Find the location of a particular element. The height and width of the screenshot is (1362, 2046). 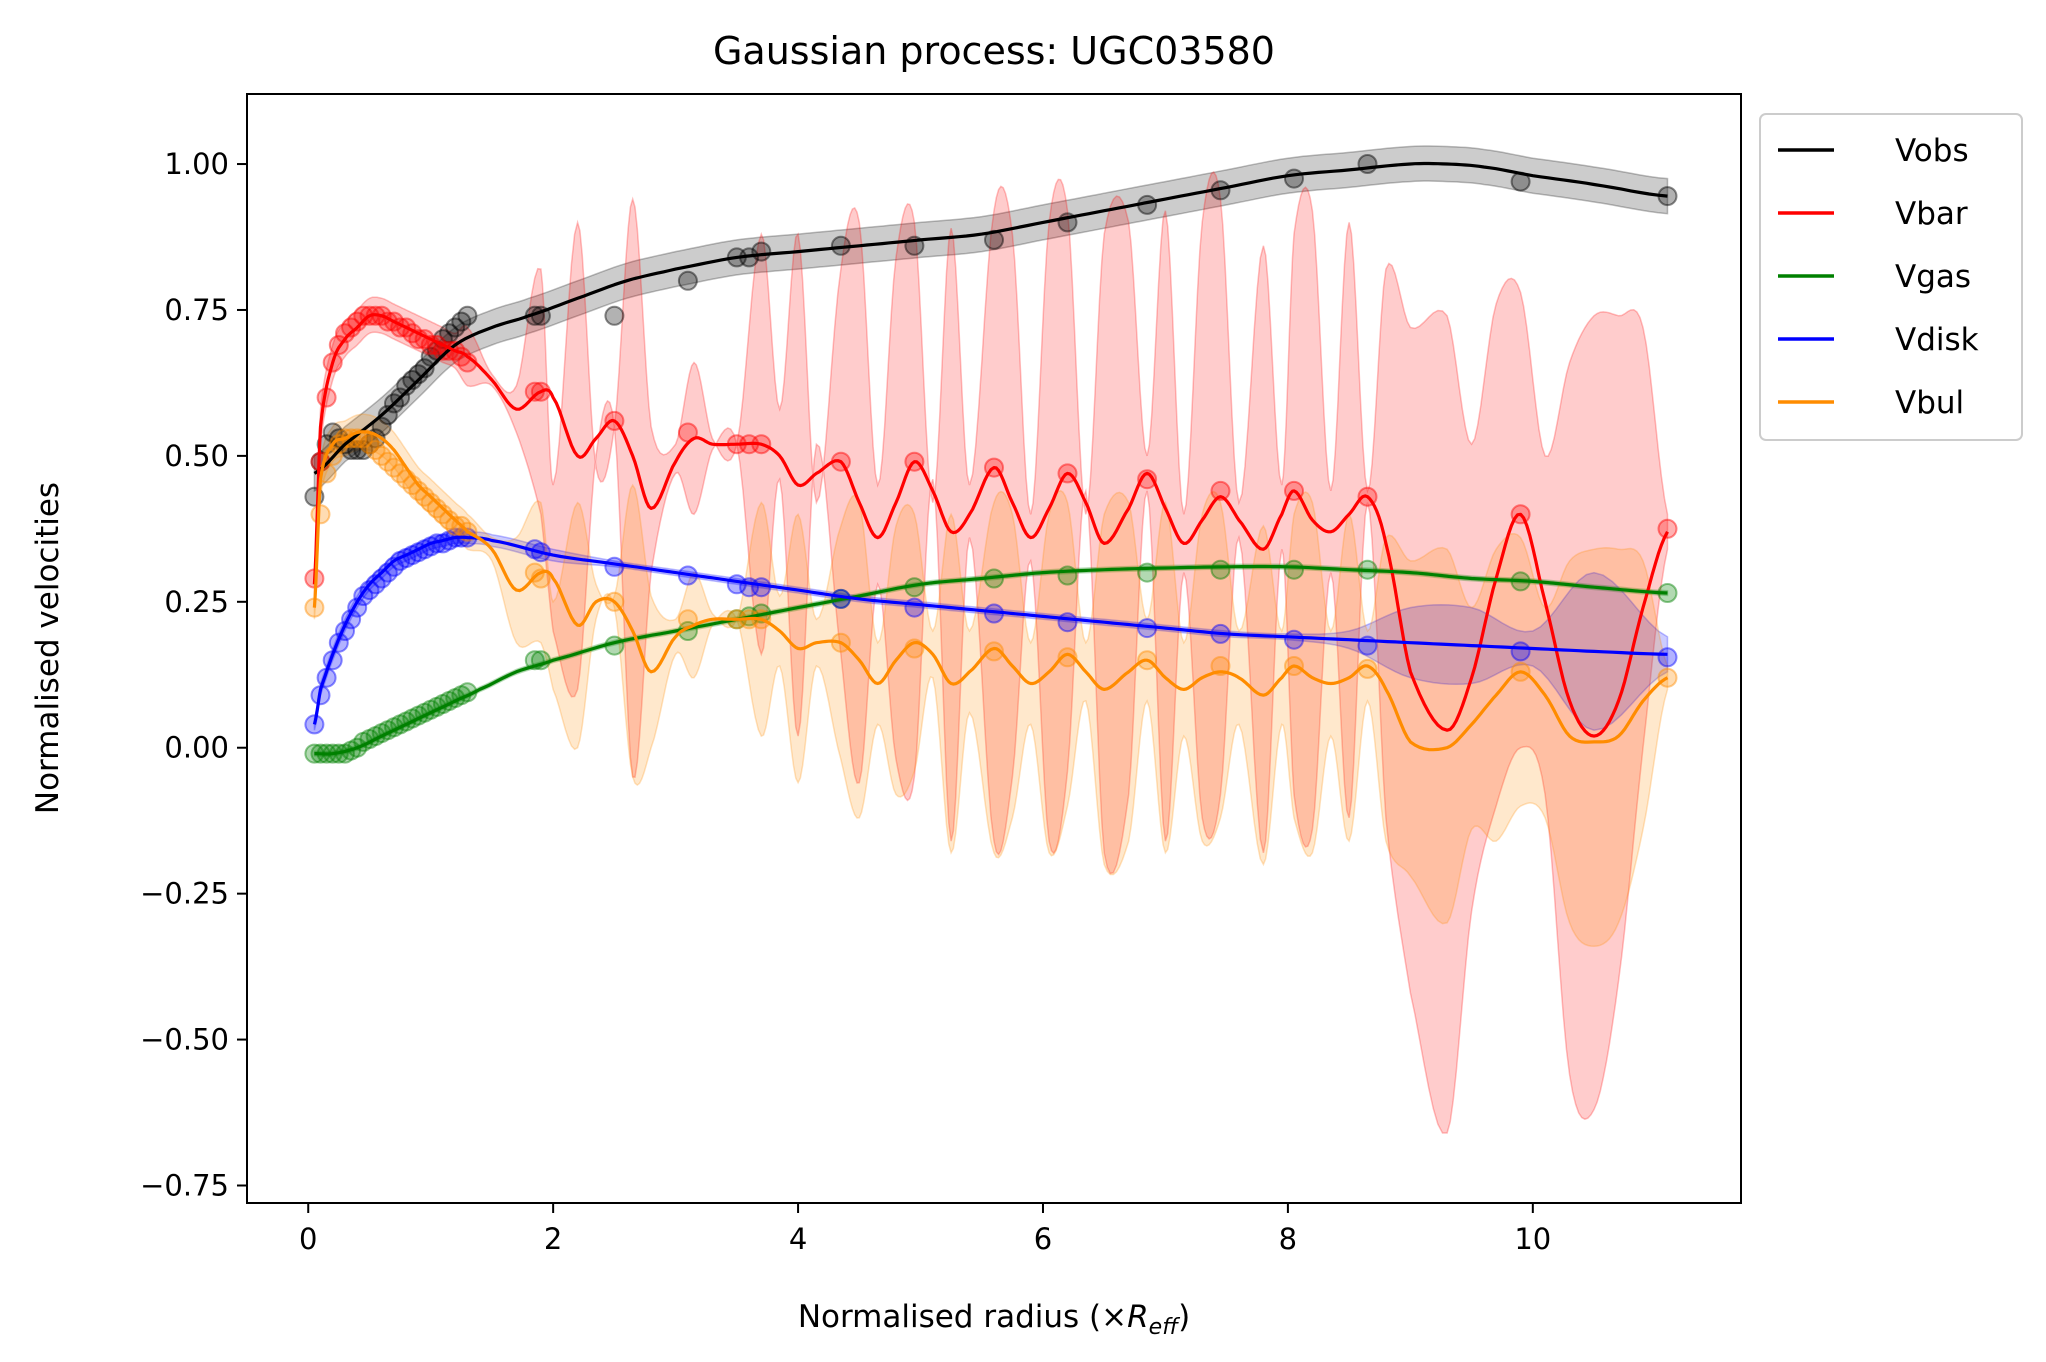

y-tick-label-0: −0.75 is located at coordinates (184, 1185).